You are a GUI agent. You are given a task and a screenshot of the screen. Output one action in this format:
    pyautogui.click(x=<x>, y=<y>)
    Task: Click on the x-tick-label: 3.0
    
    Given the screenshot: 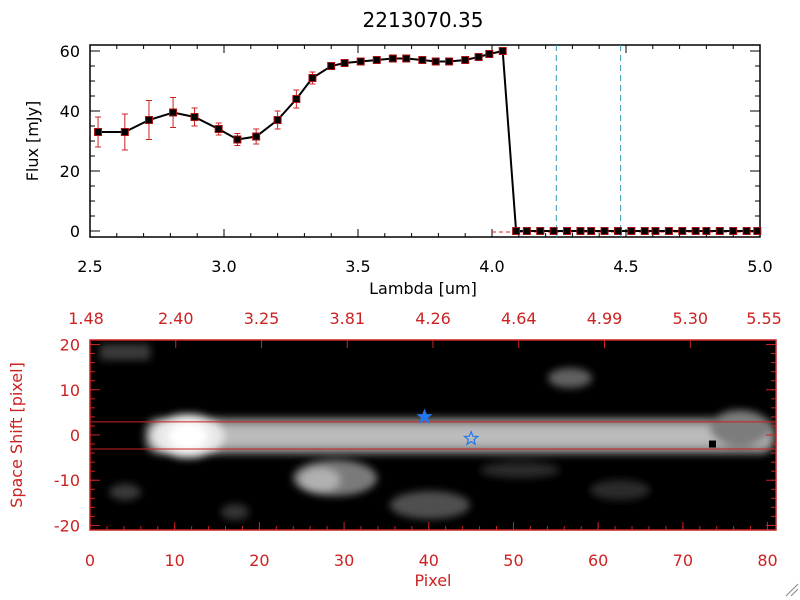 What is the action you would take?
    pyautogui.click(x=223, y=266)
    